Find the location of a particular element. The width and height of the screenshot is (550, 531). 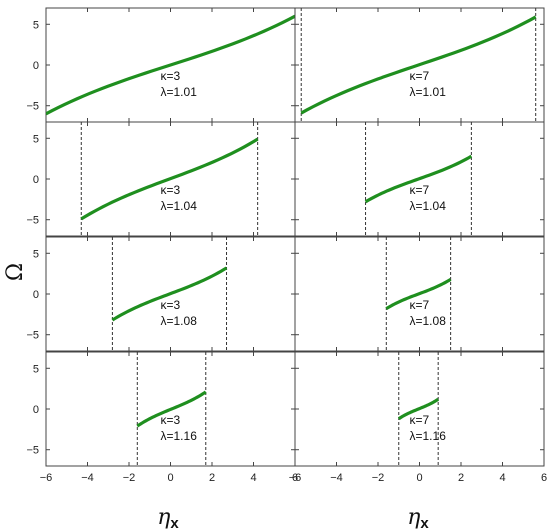

panel-2-0: κ=3 λ=1.08 is located at coordinates (170, 294).